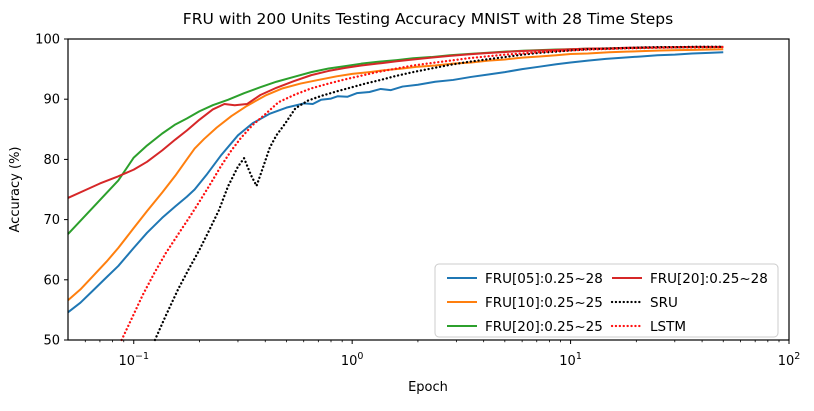  I want to click on y-axis-label: Accuracy (%), so click(15, 190).